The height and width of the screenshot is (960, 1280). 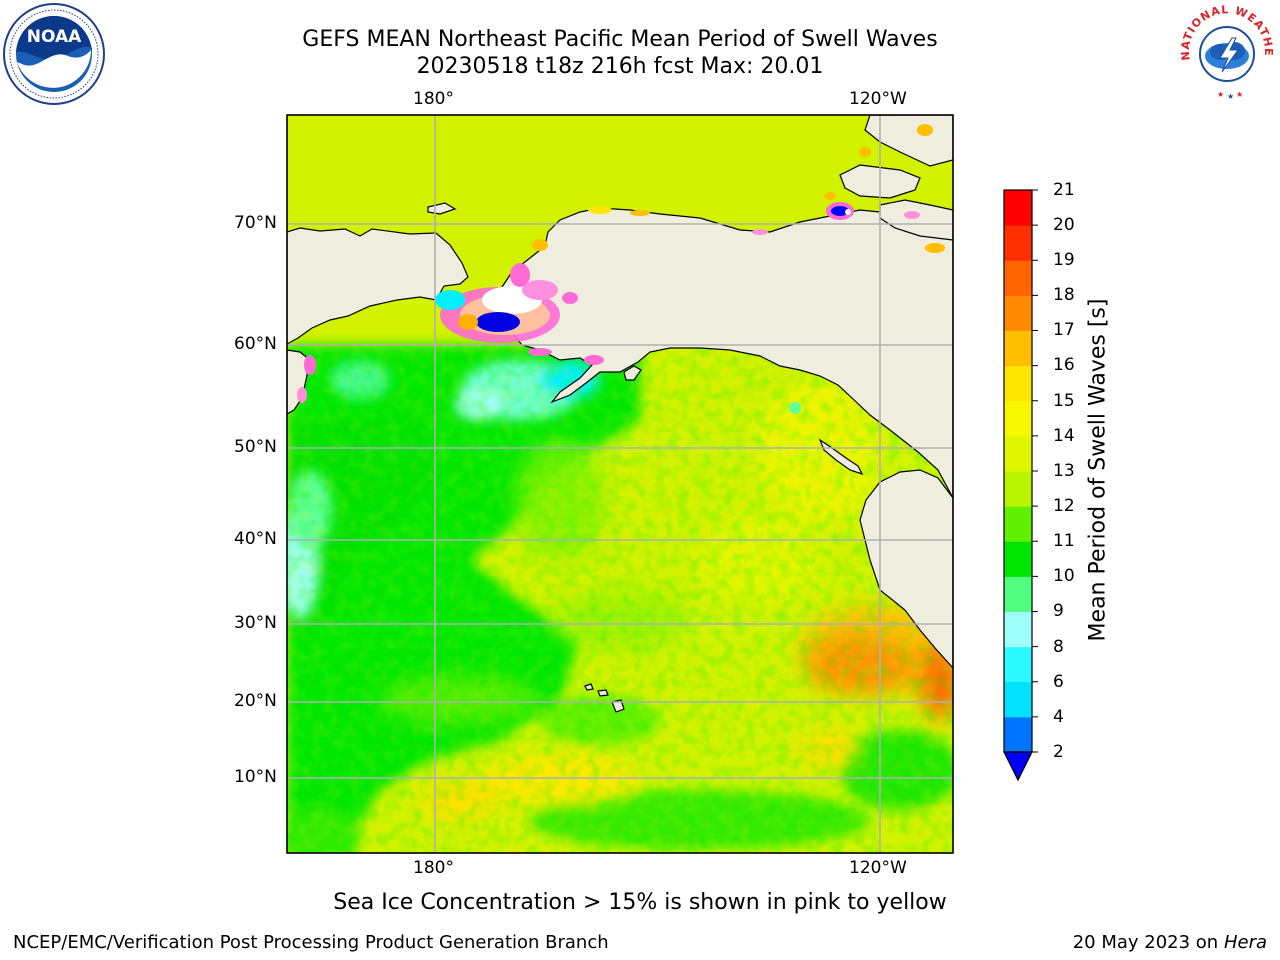 I want to click on colorbar-tick-label: 8, so click(x=1058, y=647).